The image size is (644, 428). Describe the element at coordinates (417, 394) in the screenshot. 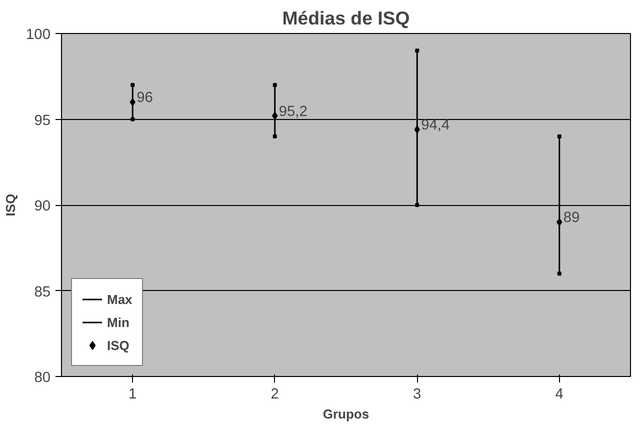

I see `x-tick-label: 3` at that location.